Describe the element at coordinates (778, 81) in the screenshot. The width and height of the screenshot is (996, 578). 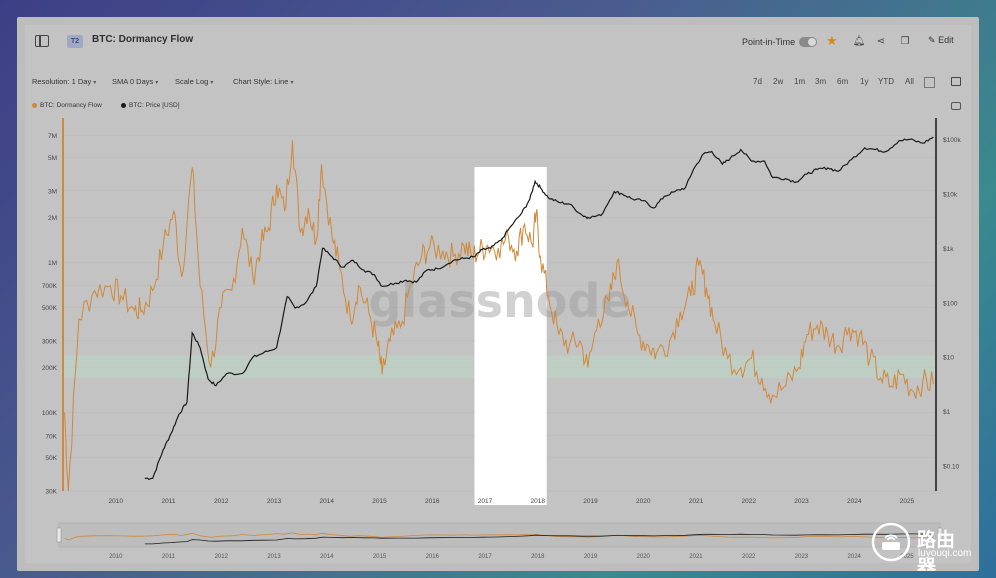
I see `range-2w: 2w` at that location.